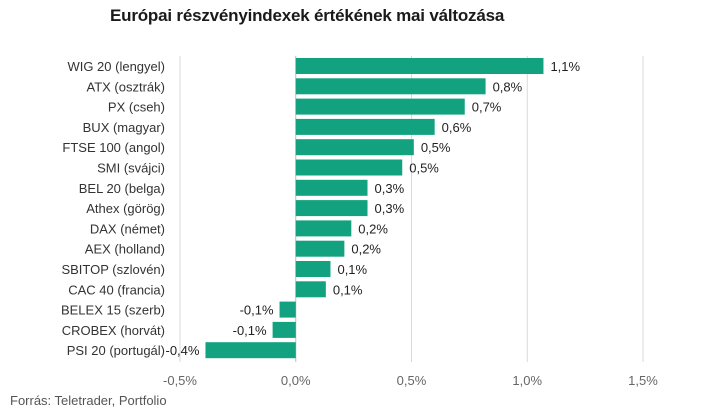  I want to click on category-label: AEX (holland), so click(125, 249).